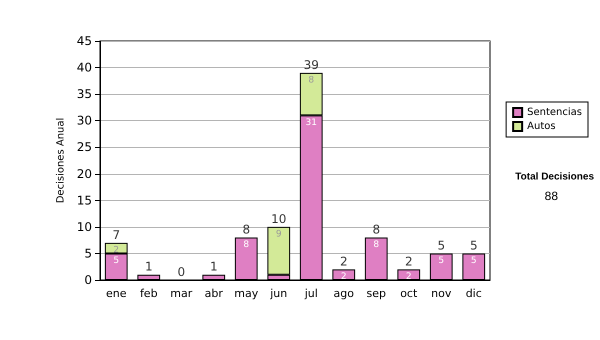 This screenshot has width=600, height=340. What do you see at coordinates (554, 112) in the screenshot?
I see `legend-label: Sentencias` at bounding box center [554, 112].